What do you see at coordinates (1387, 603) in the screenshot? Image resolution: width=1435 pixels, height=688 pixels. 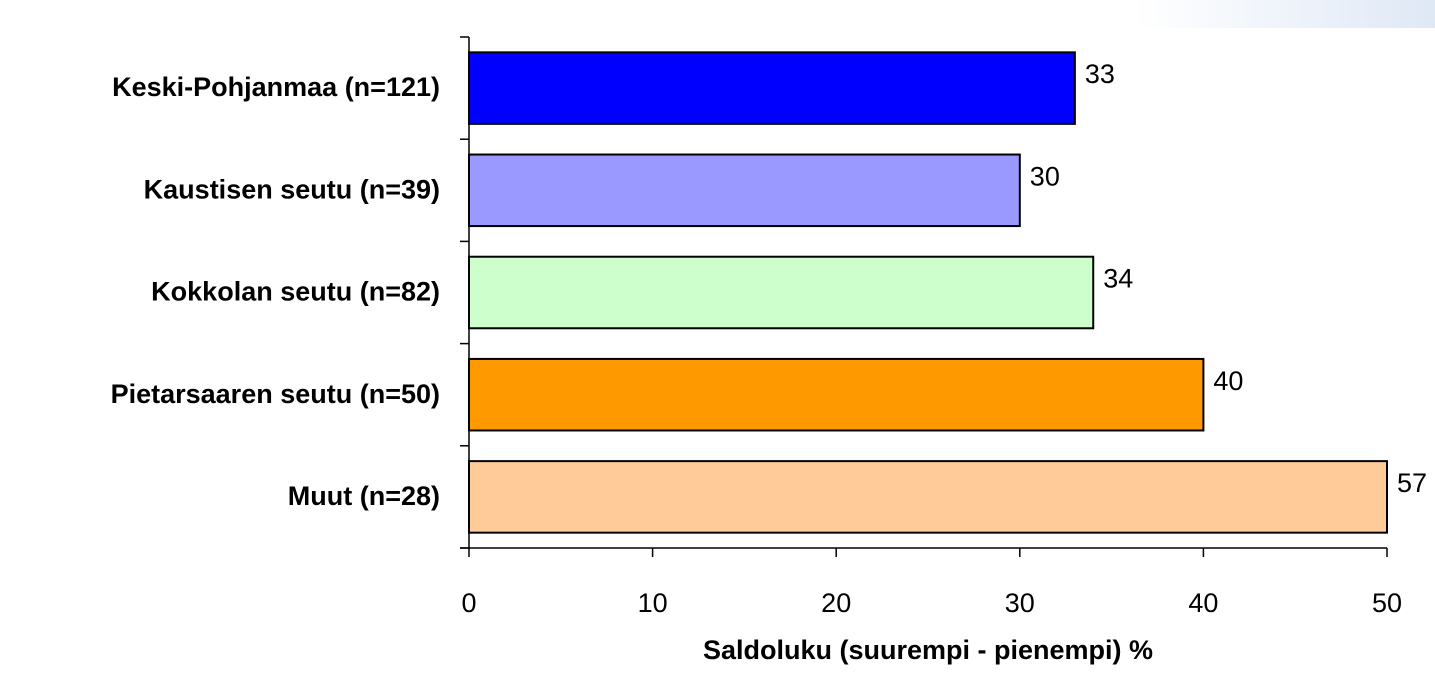 I see `x-tick-label-5: 50` at bounding box center [1387, 603].